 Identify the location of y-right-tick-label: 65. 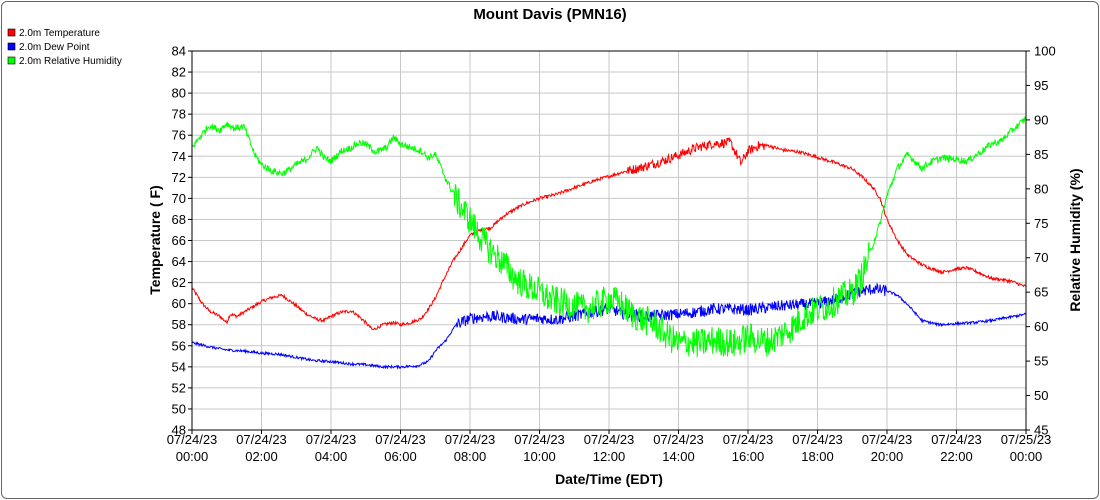
(1041, 292).